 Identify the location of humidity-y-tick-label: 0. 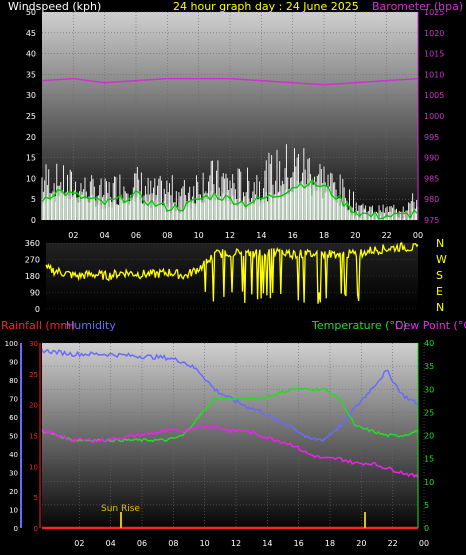
(16, 529).